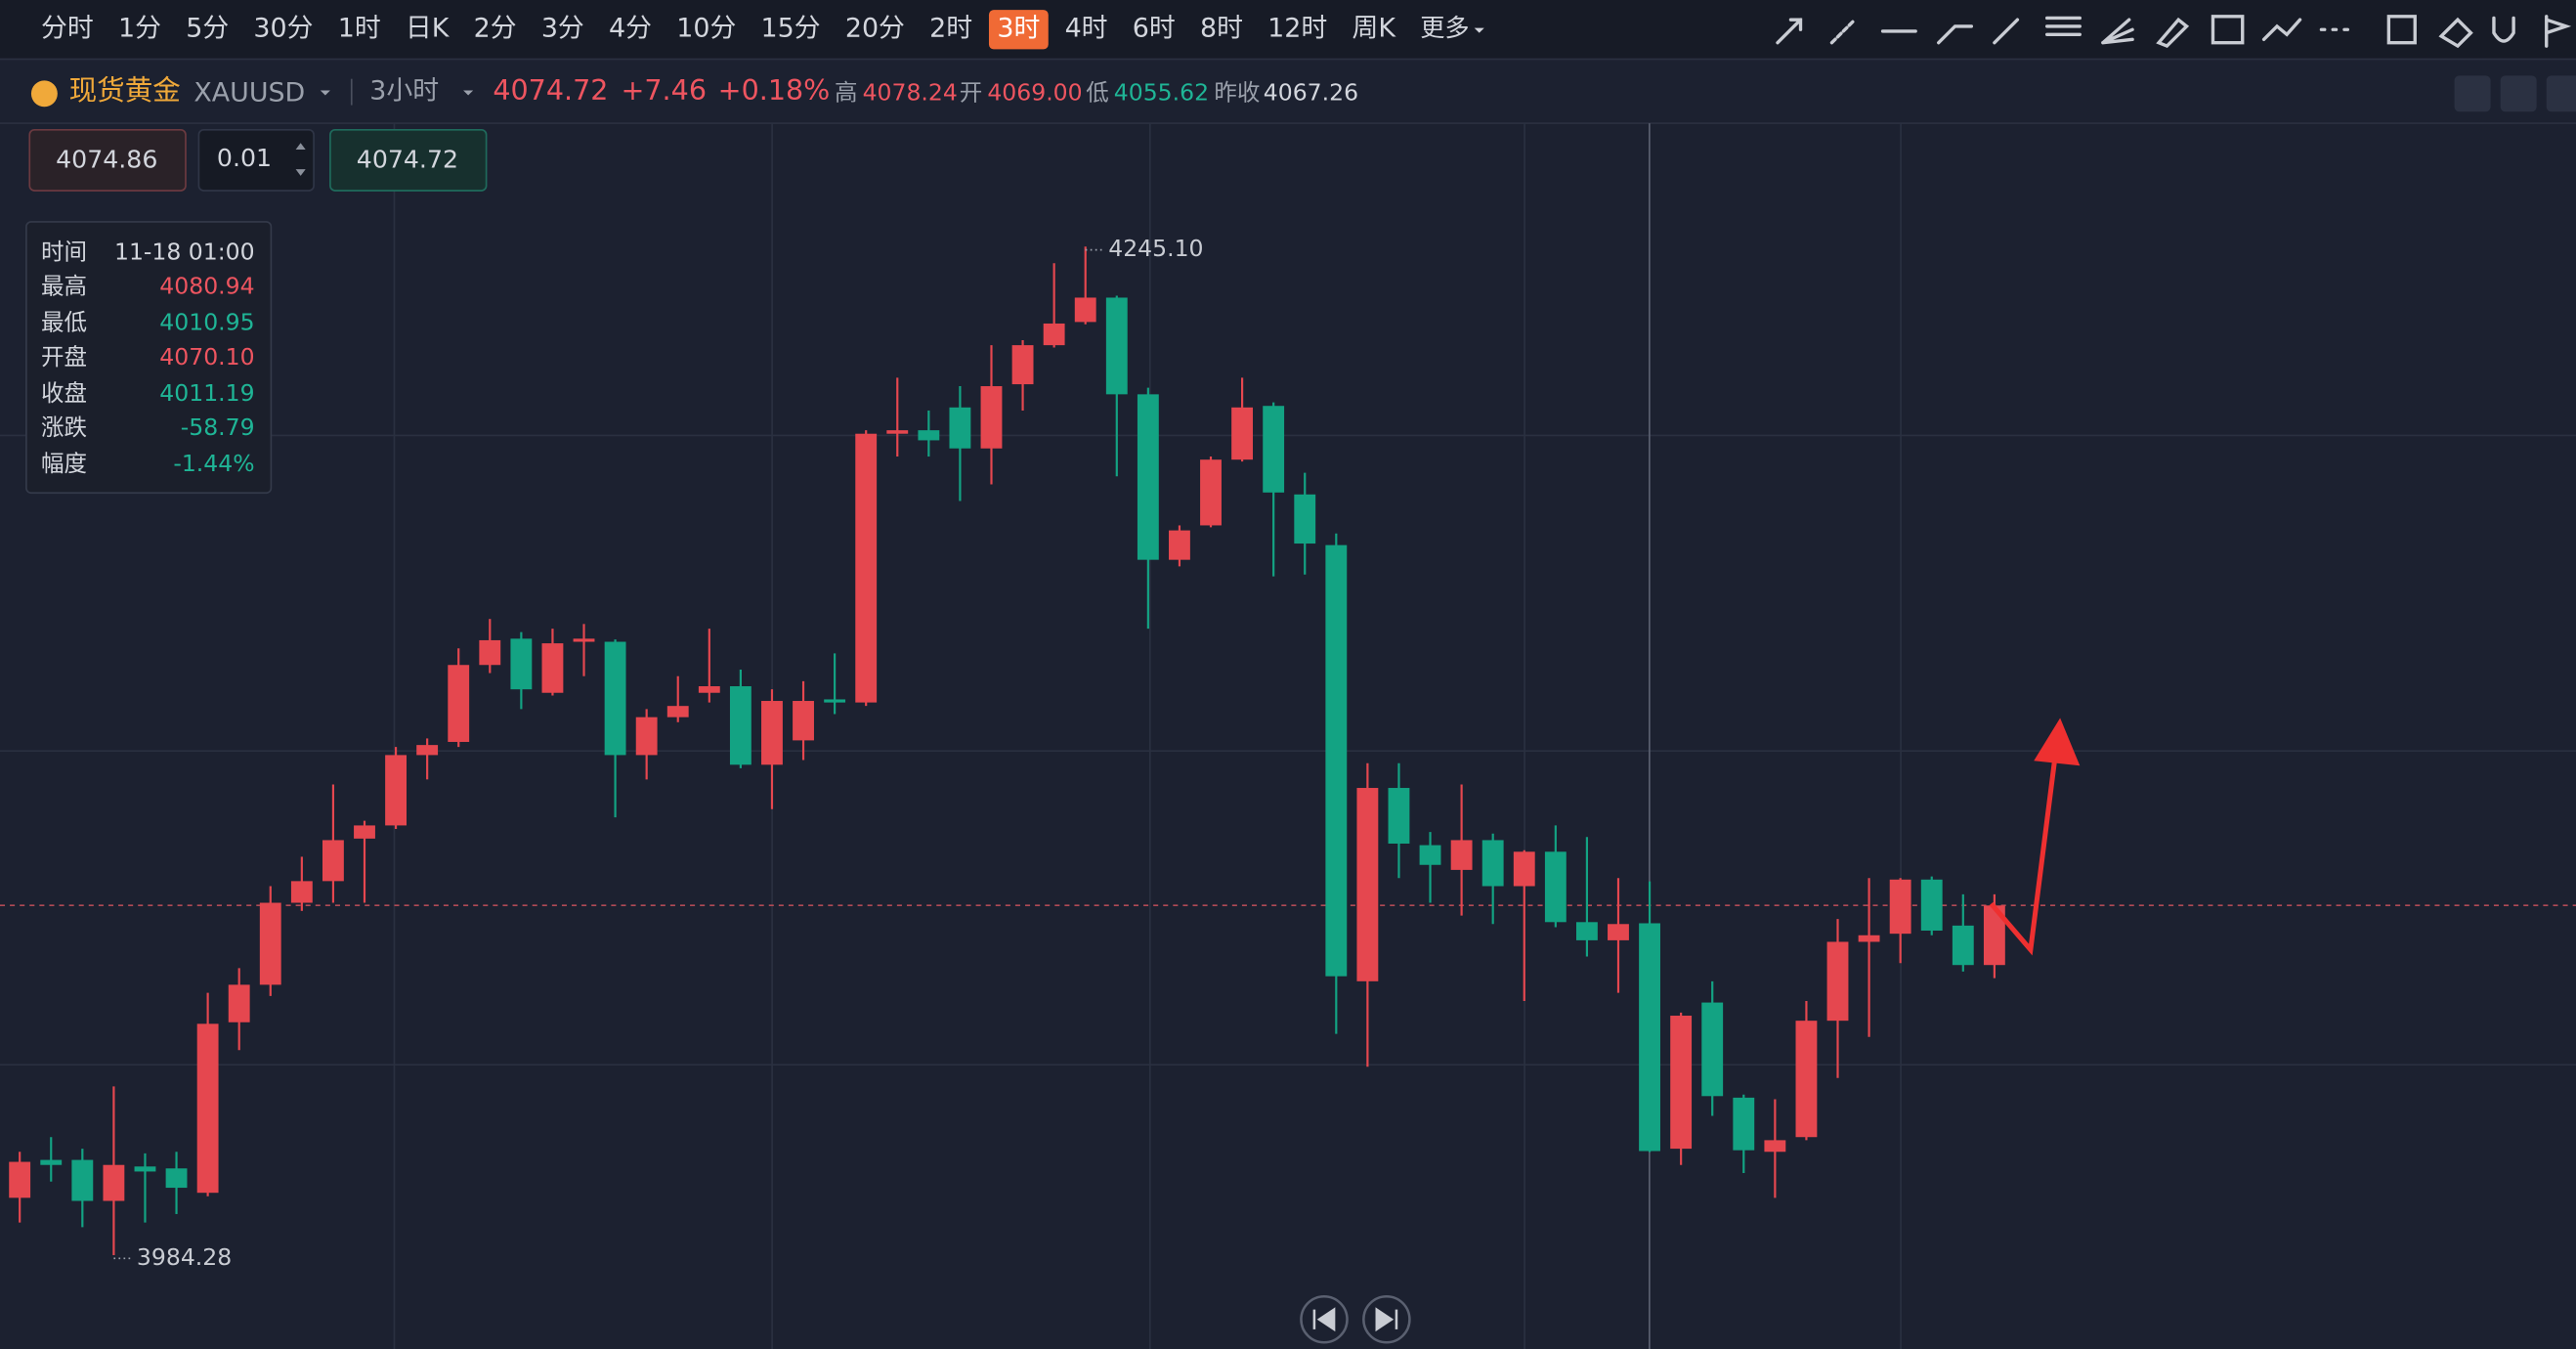 The image size is (2576, 1349). I want to click on open-value: 4069.00, so click(1034, 92).